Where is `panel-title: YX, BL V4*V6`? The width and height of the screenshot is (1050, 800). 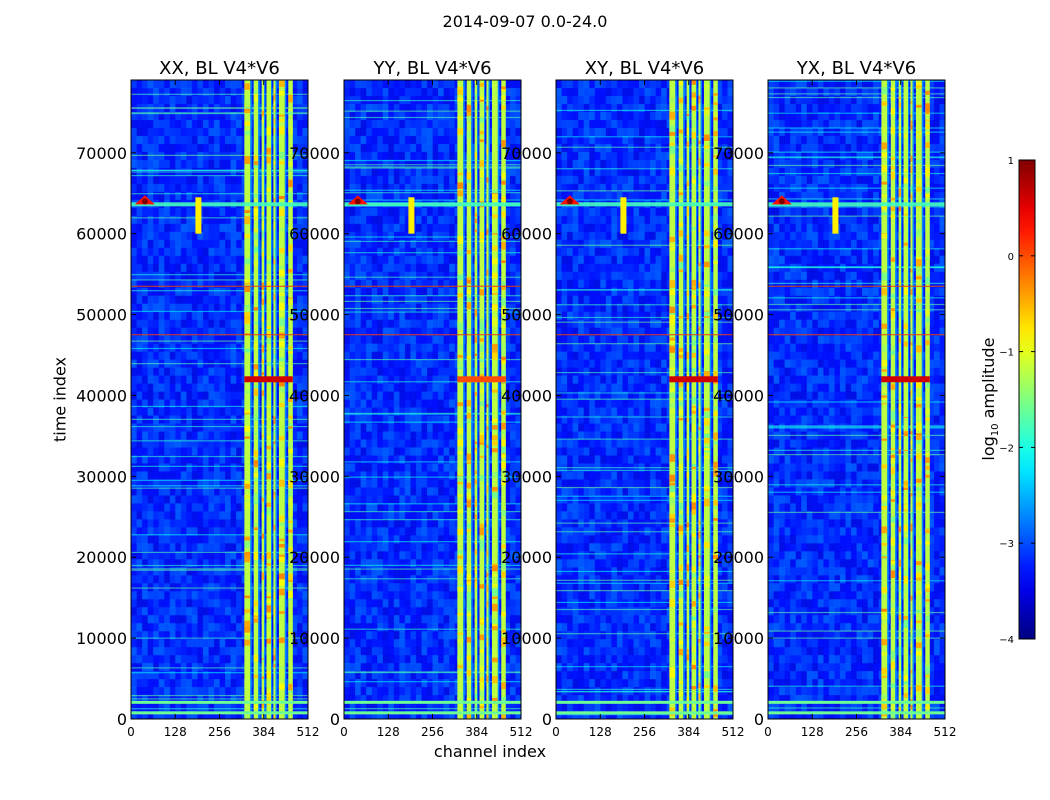 panel-title: YX, BL V4*V6 is located at coordinates (856, 68).